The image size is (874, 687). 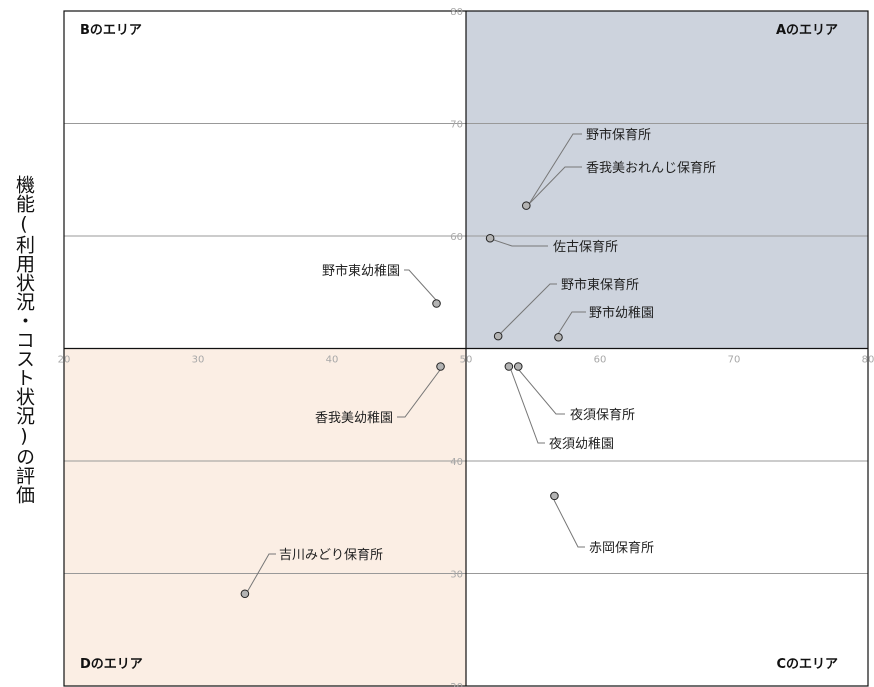 I want to click on quadrant-label: Cのエリア, so click(x=807, y=664).